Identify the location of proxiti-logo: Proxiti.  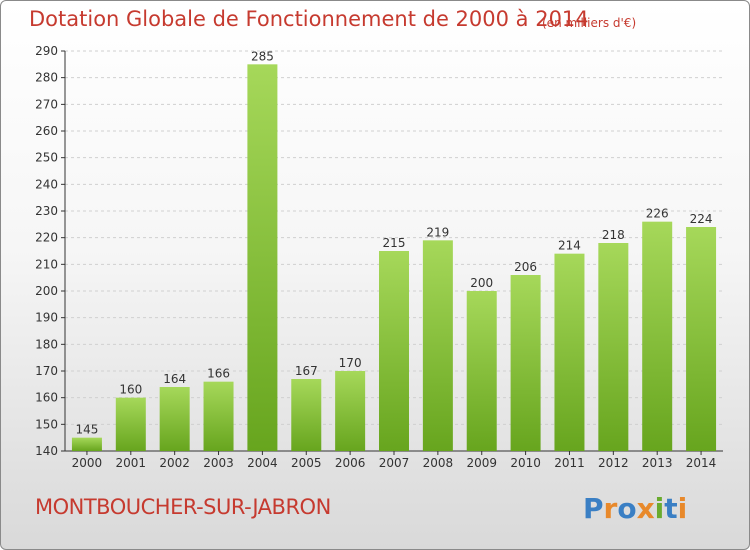
(635, 508).